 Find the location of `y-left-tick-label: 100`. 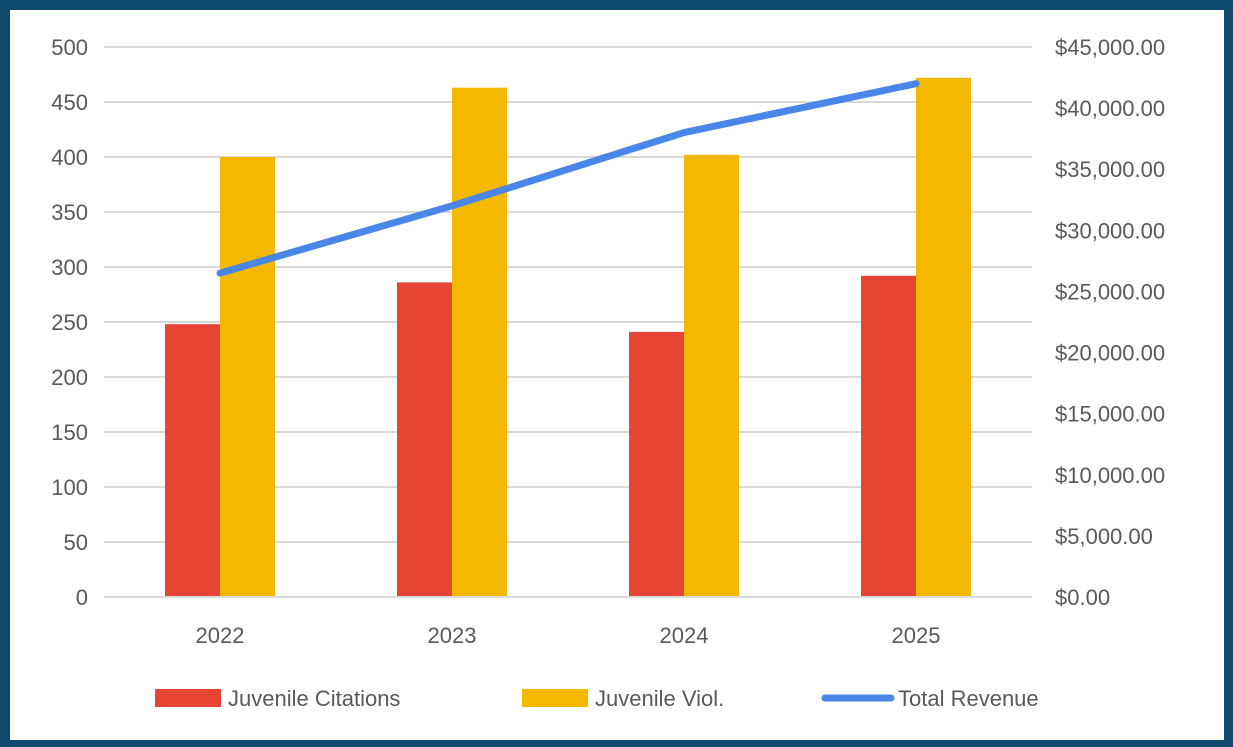

y-left-tick-label: 100 is located at coordinates (69, 487).